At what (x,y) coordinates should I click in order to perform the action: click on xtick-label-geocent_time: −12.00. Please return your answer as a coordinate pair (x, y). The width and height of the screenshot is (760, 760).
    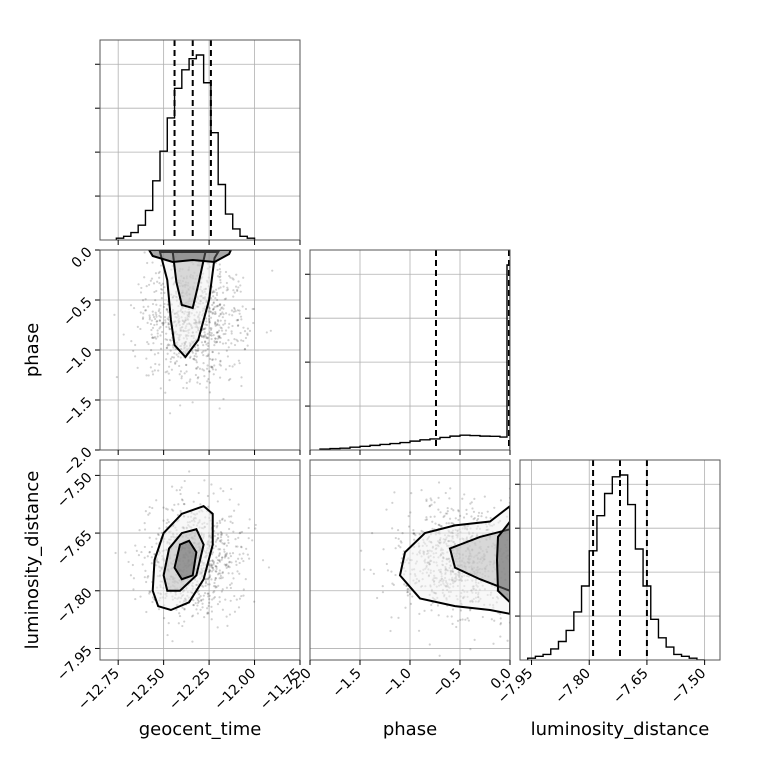
    Looking at the image, I should click on (235, 690).